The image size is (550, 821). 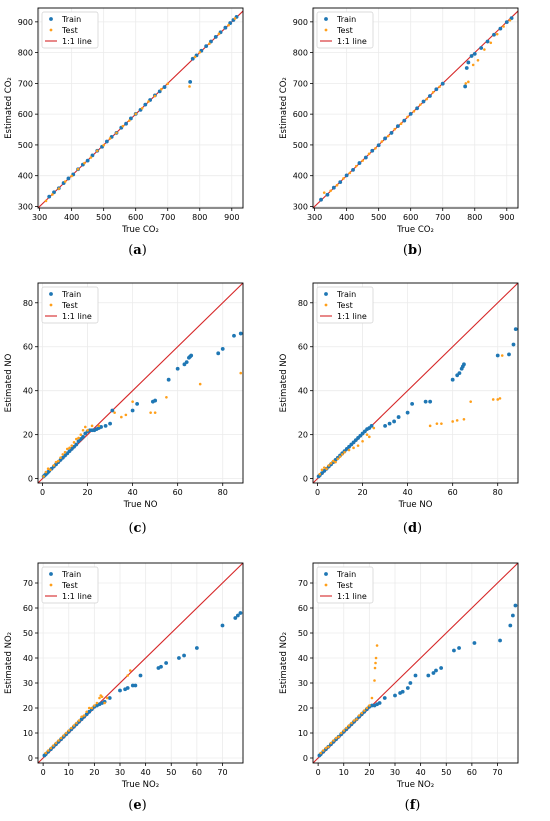 What do you see at coordinates (171, 772) in the screenshot?
I see `x-tick-label: 50` at bounding box center [171, 772].